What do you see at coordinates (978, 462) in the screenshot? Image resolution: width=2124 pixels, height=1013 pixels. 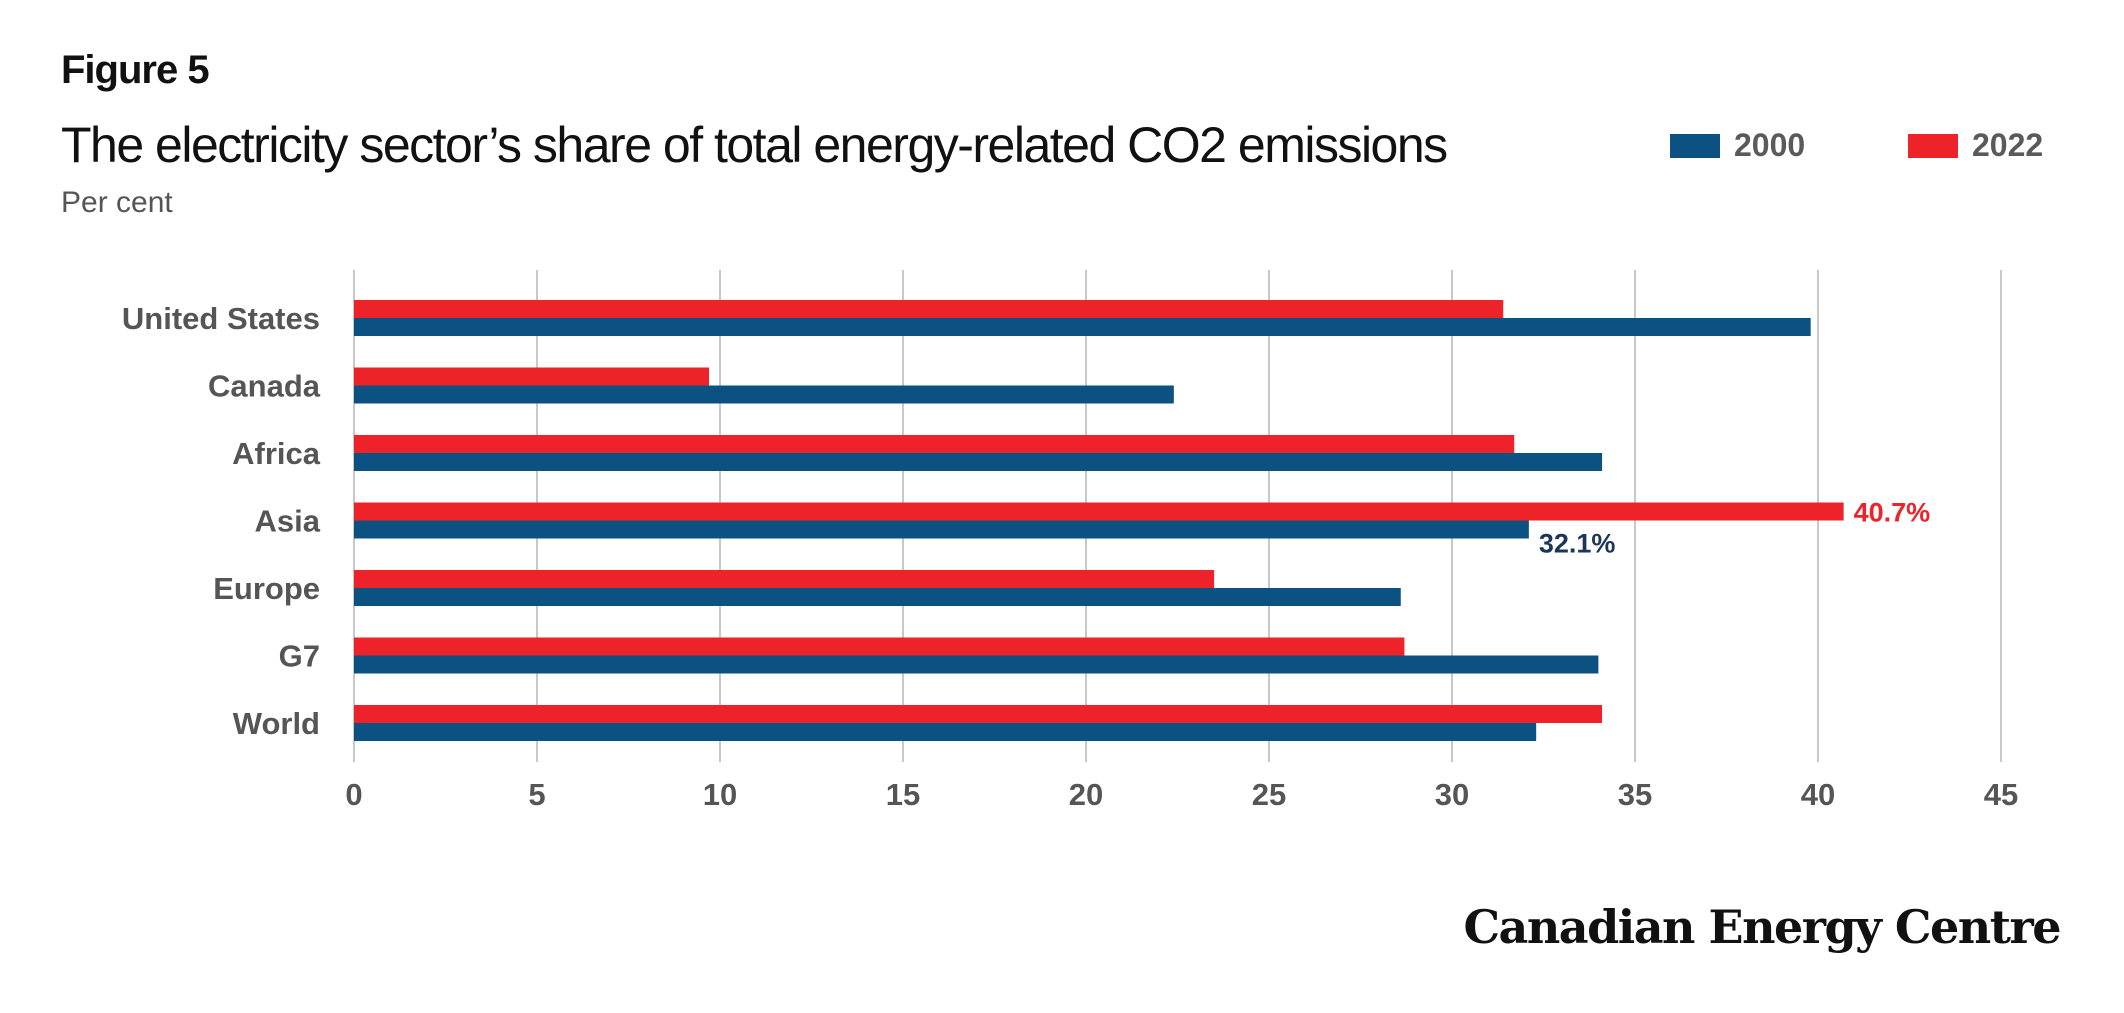 I see `bar-africa-2000` at bounding box center [978, 462].